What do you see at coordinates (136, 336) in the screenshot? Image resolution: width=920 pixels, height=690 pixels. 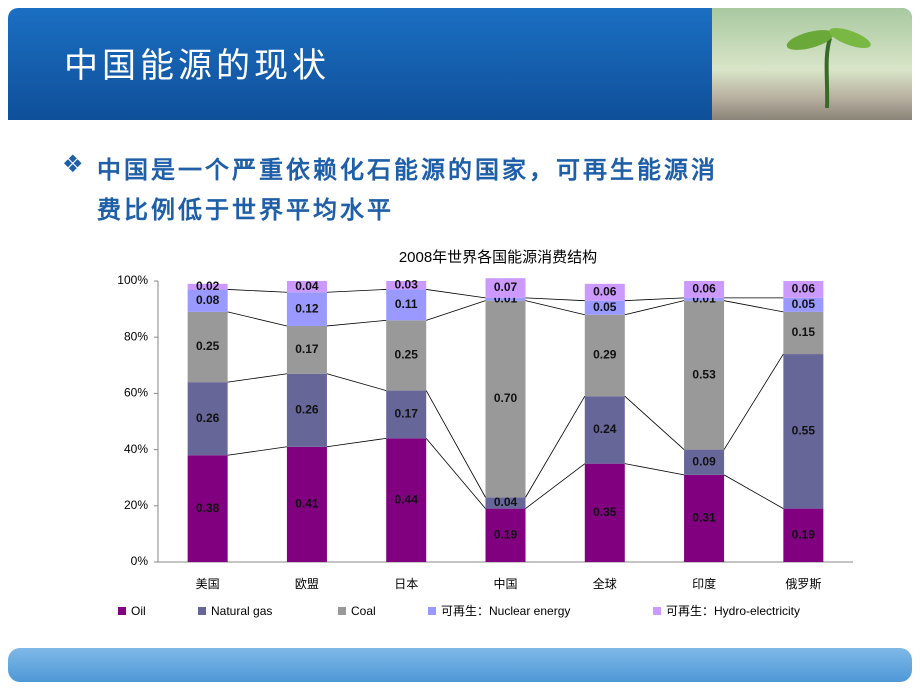 I see `y-tick-label: 80%` at bounding box center [136, 336].